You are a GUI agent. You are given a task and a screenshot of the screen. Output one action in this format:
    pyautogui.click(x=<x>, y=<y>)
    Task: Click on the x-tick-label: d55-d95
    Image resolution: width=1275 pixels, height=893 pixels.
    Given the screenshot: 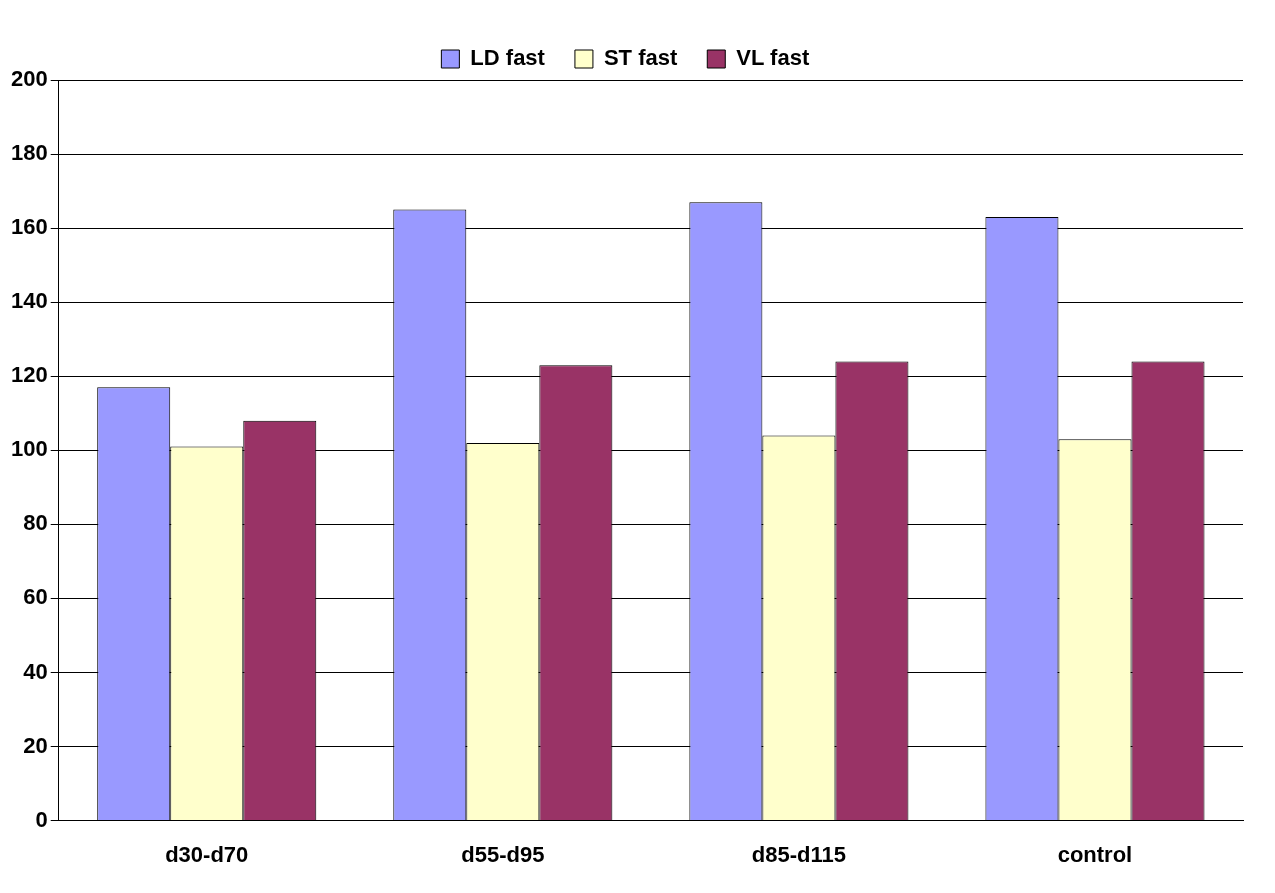 What is the action you would take?
    pyautogui.click(x=503, y=854)
    